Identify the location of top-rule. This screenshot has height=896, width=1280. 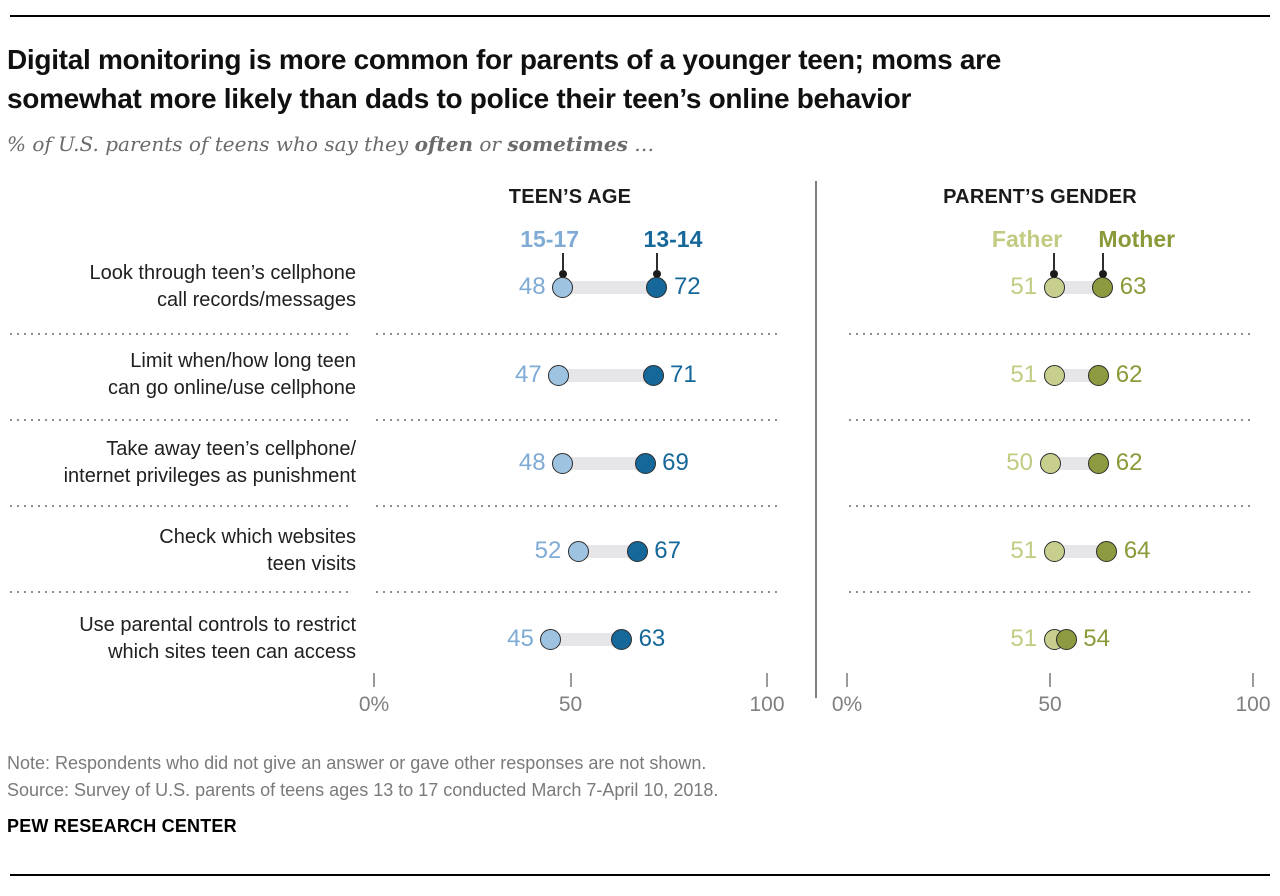
(640, 16).